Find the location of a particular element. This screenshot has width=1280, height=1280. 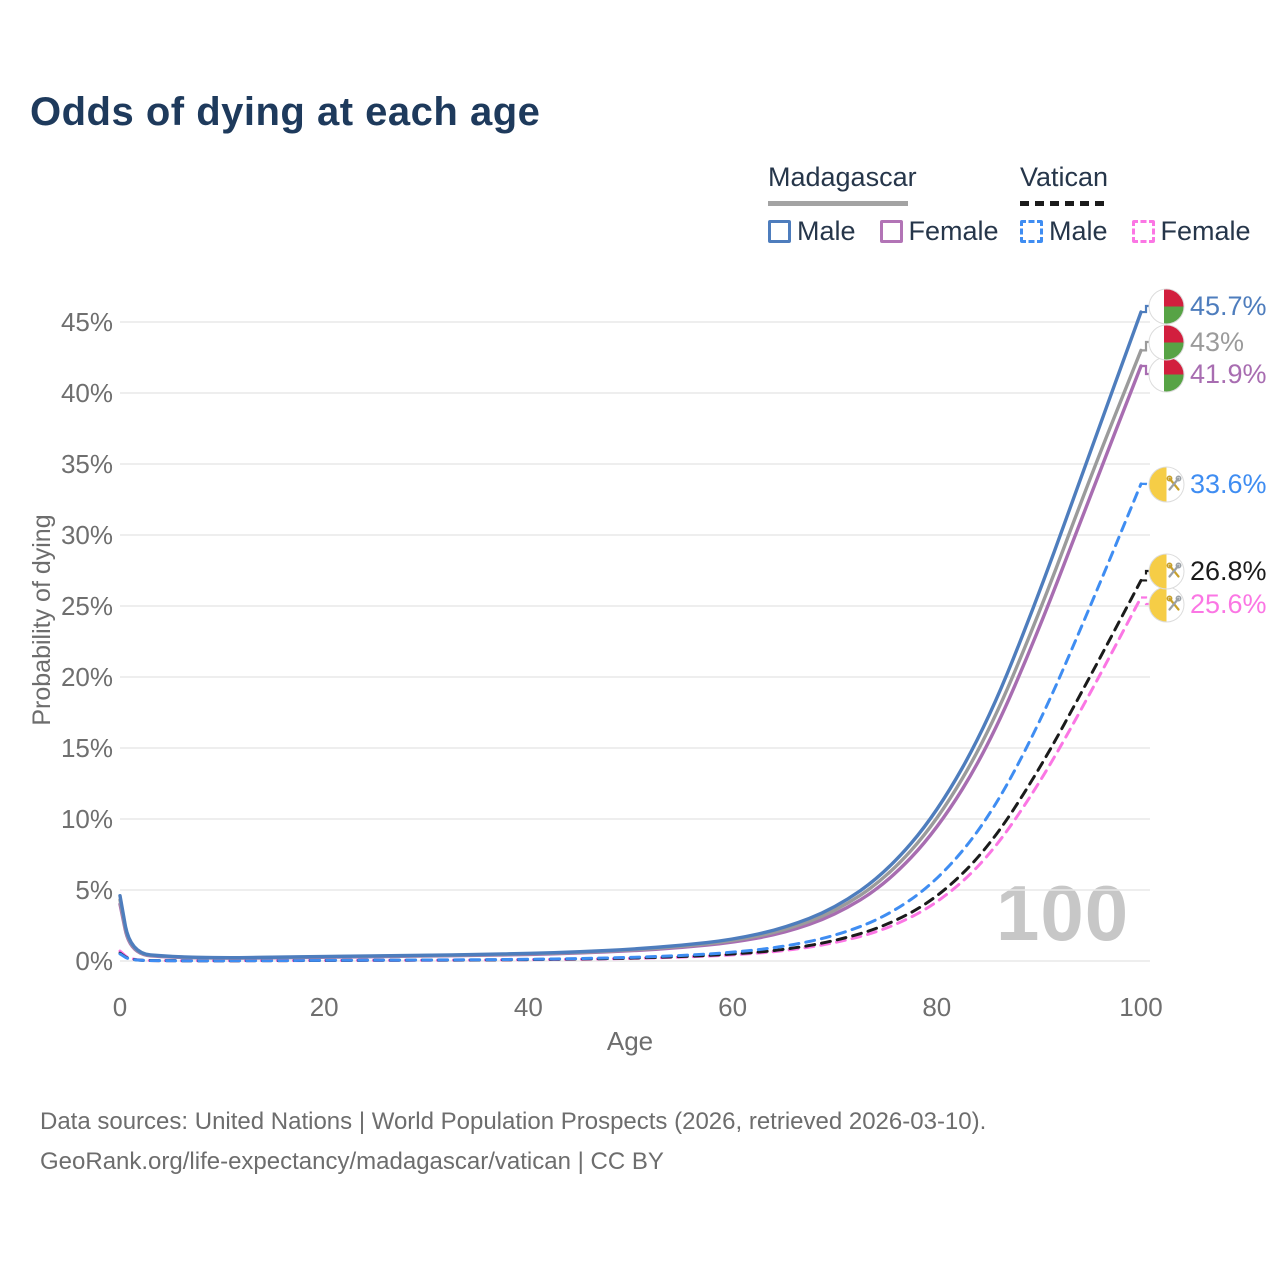

end-annotation-va-female: 25.6% is located at coordinates (1207, 604).